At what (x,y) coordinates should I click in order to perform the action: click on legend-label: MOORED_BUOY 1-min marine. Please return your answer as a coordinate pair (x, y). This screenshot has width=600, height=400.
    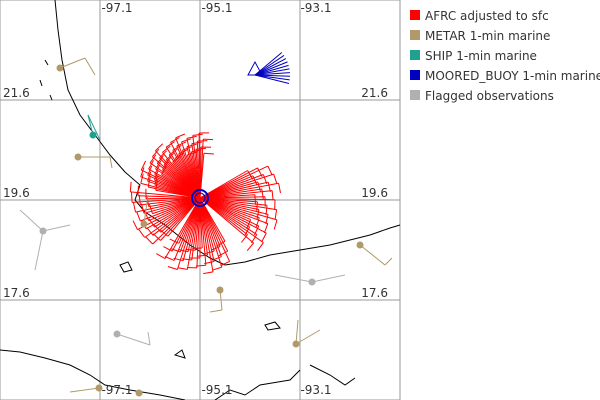
    Looking at the image, I should click on (512, 76).